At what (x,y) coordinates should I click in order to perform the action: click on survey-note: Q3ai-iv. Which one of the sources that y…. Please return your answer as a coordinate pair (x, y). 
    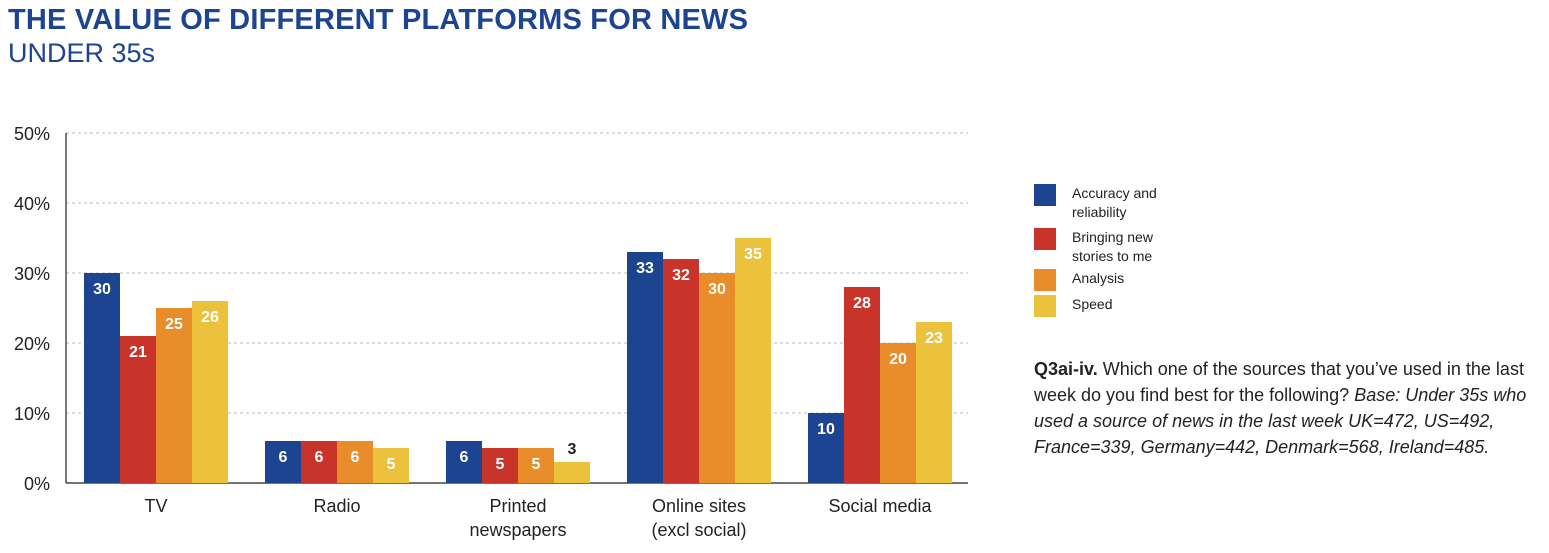
    Looking at the image, I should click on (1284, 408).